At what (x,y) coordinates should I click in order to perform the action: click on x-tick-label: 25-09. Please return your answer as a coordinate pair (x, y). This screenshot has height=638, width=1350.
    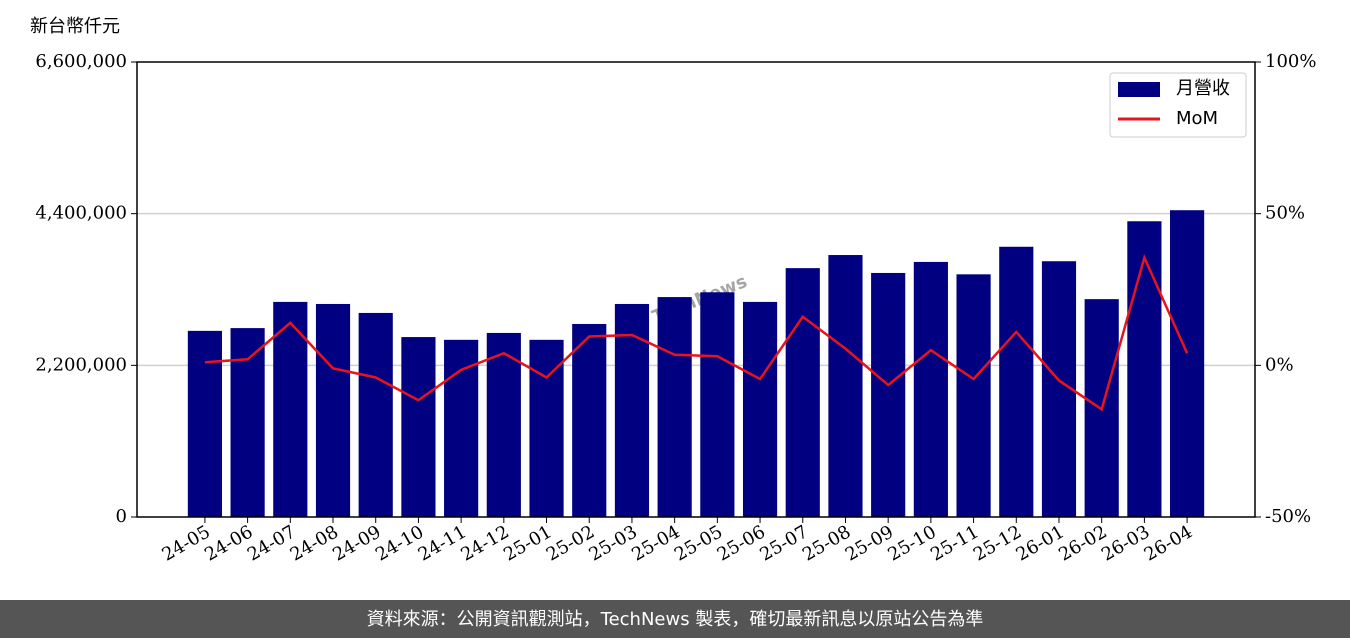
    Looking at the image, I should click on (869, 543).